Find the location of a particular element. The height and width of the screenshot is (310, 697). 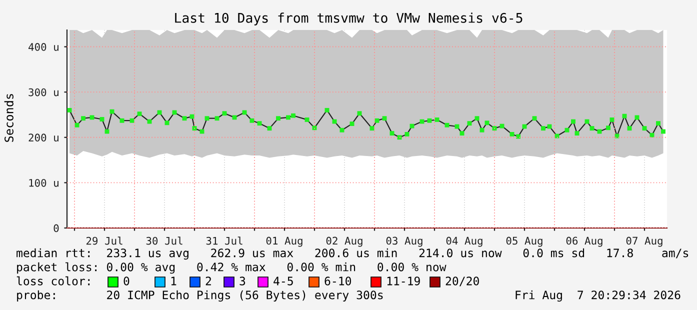

text: 20/20 is located at coordinates (462, 281).